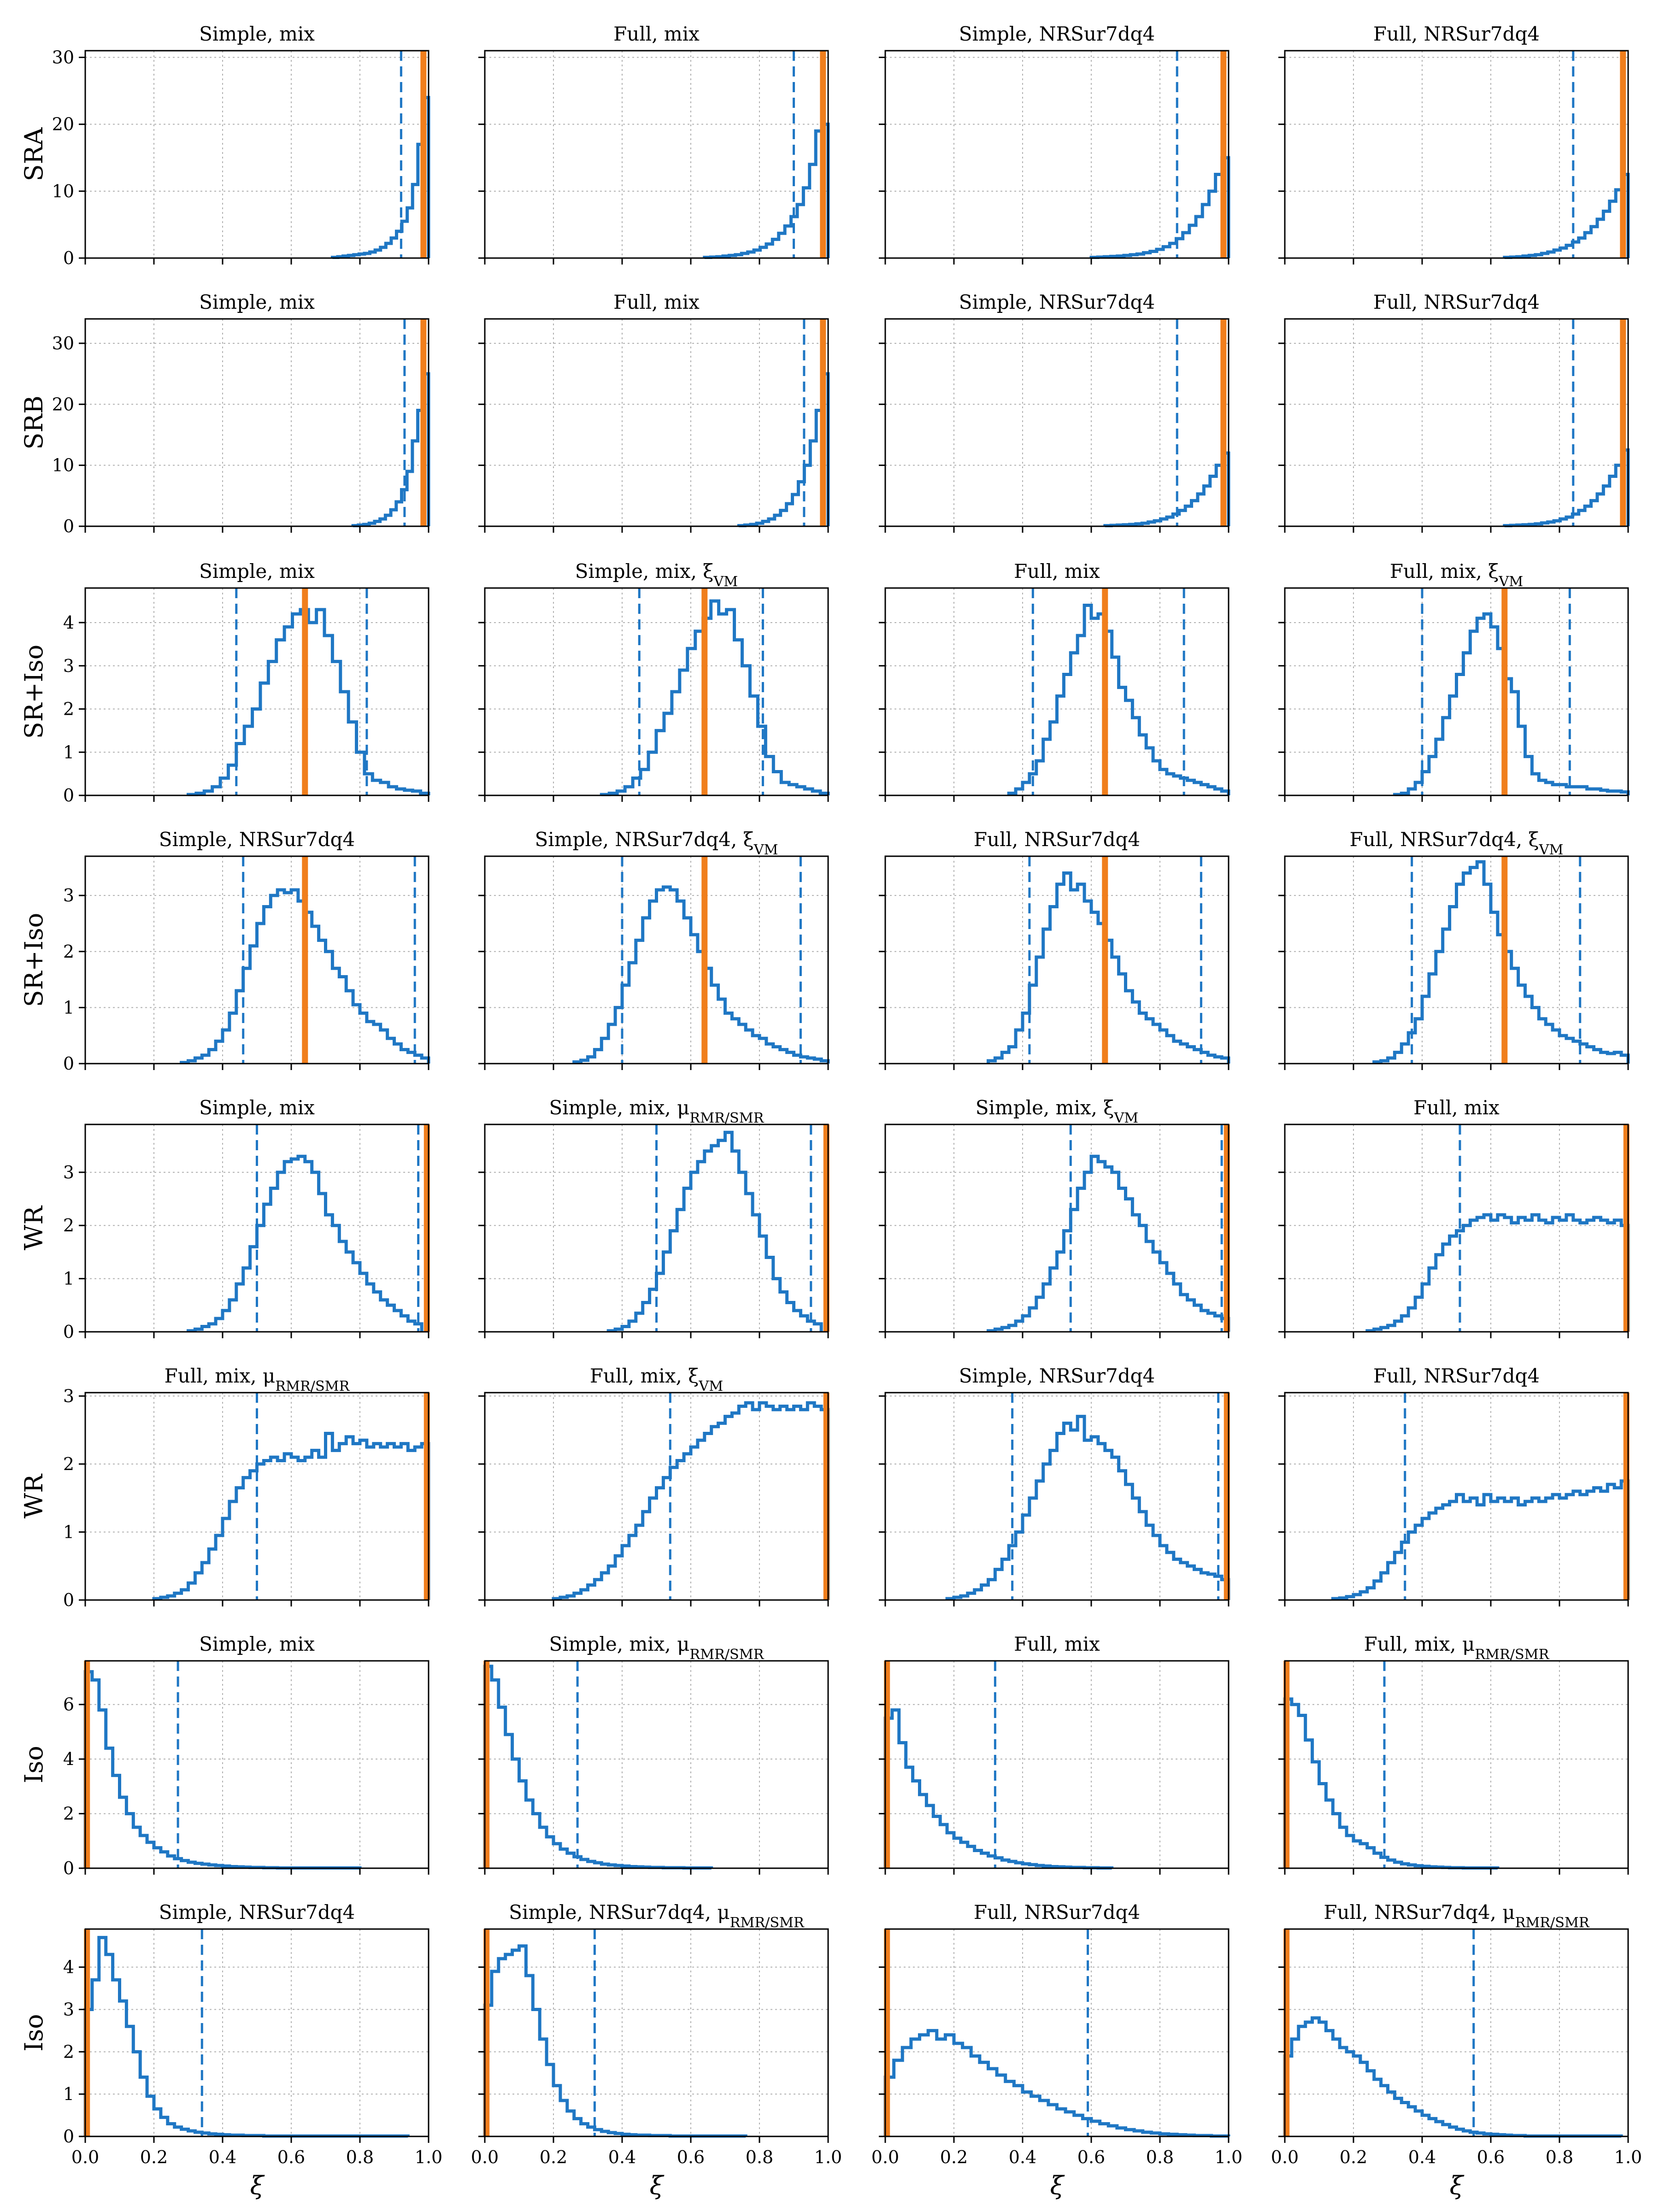 The height and width of the screenshot is (2212, 1659). I want to click on subplot-title: Full, NRSur7dq4, μRMR/SMR, so click(1457, 1916).